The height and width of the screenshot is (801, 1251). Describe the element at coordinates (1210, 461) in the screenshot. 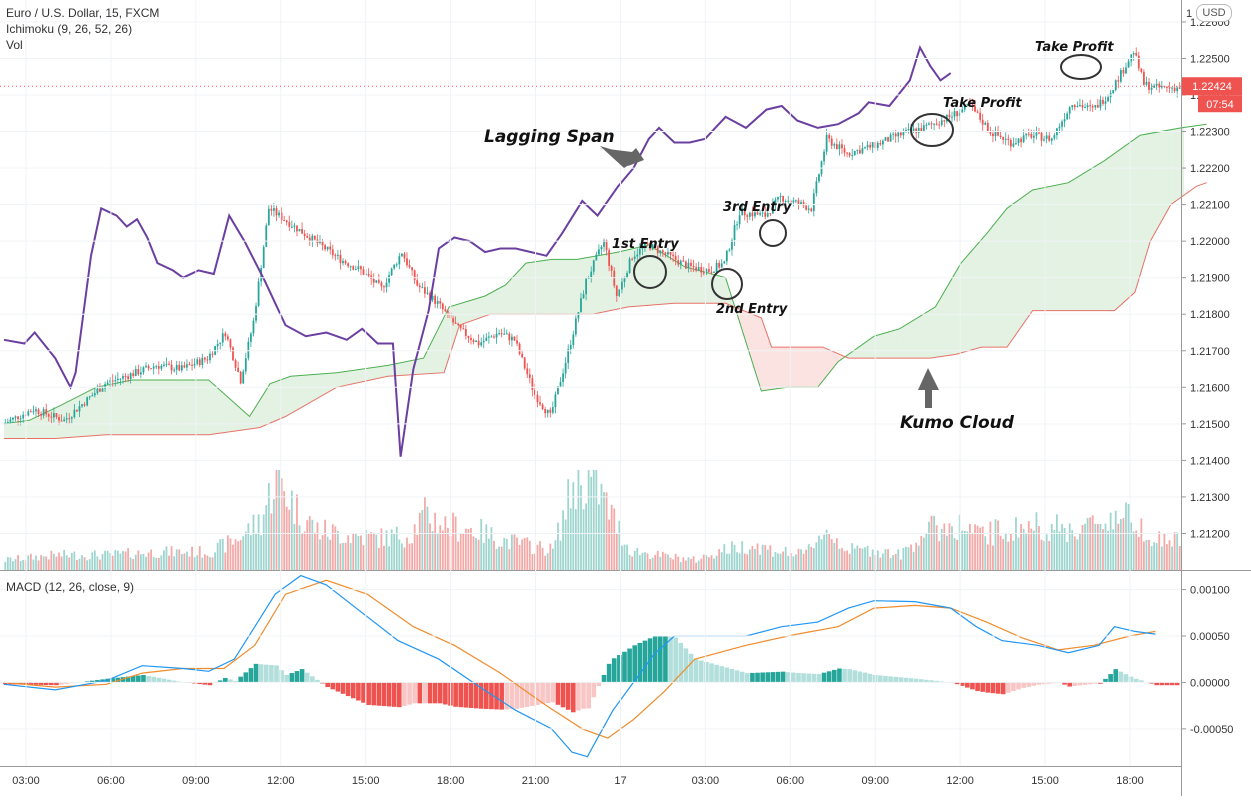

I see `price-tick-label: 1.21400` at that location.